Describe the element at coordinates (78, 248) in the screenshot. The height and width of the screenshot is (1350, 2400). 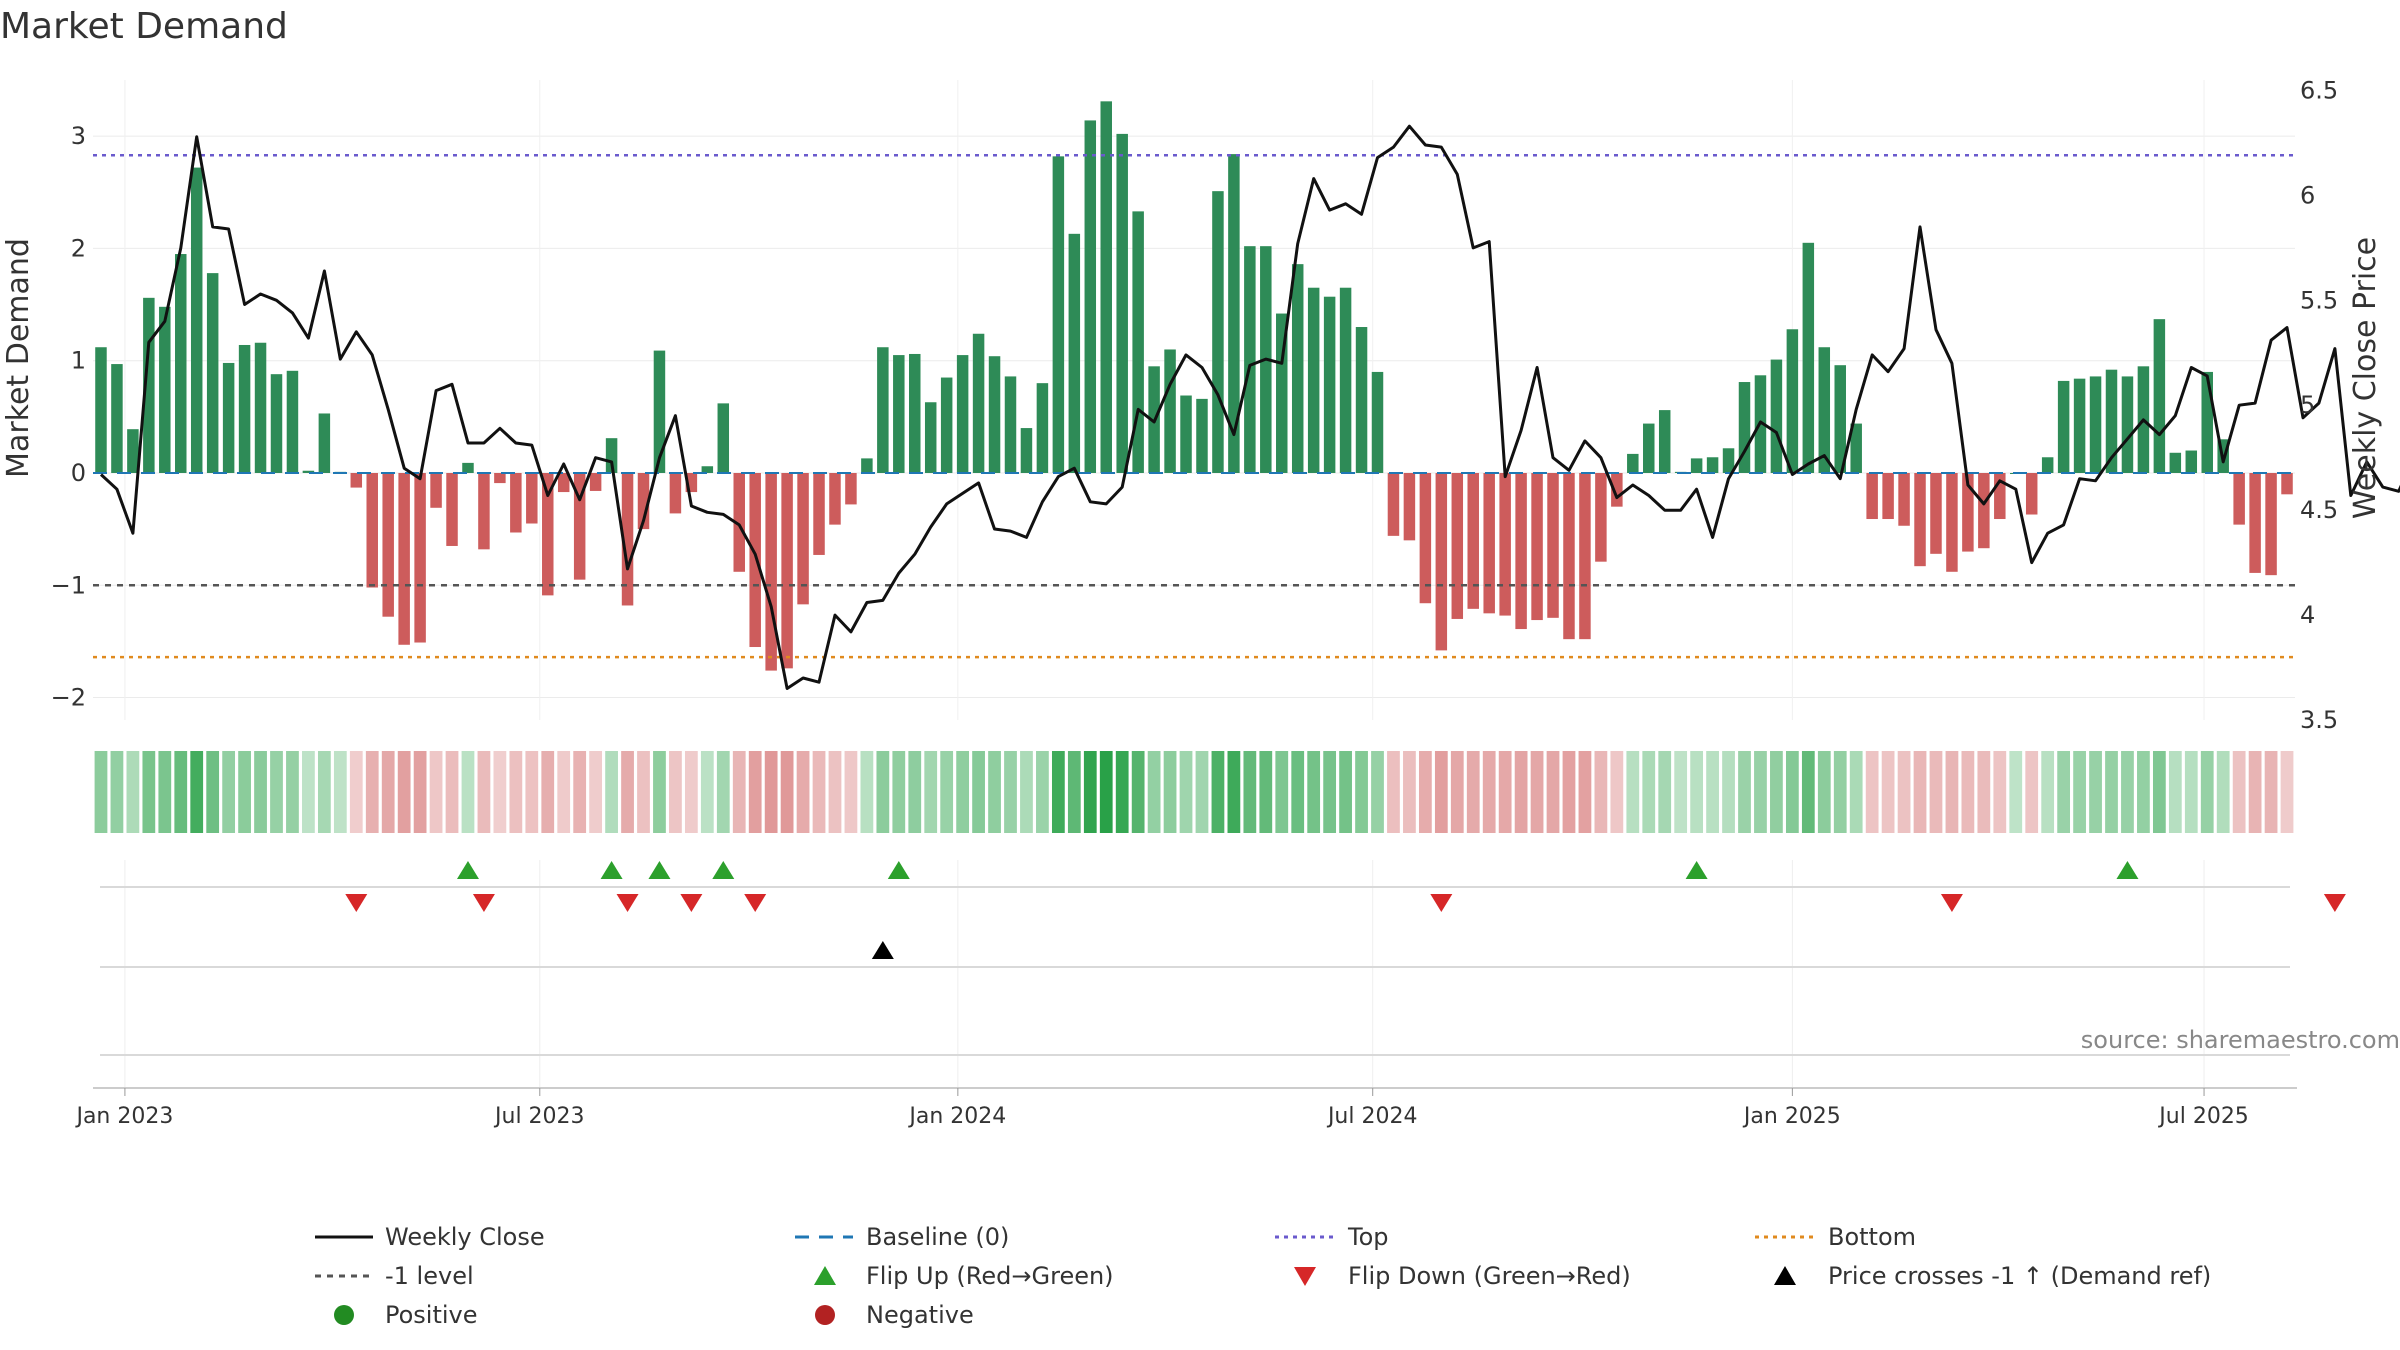
I see `y-tick-label: 2` at that location.